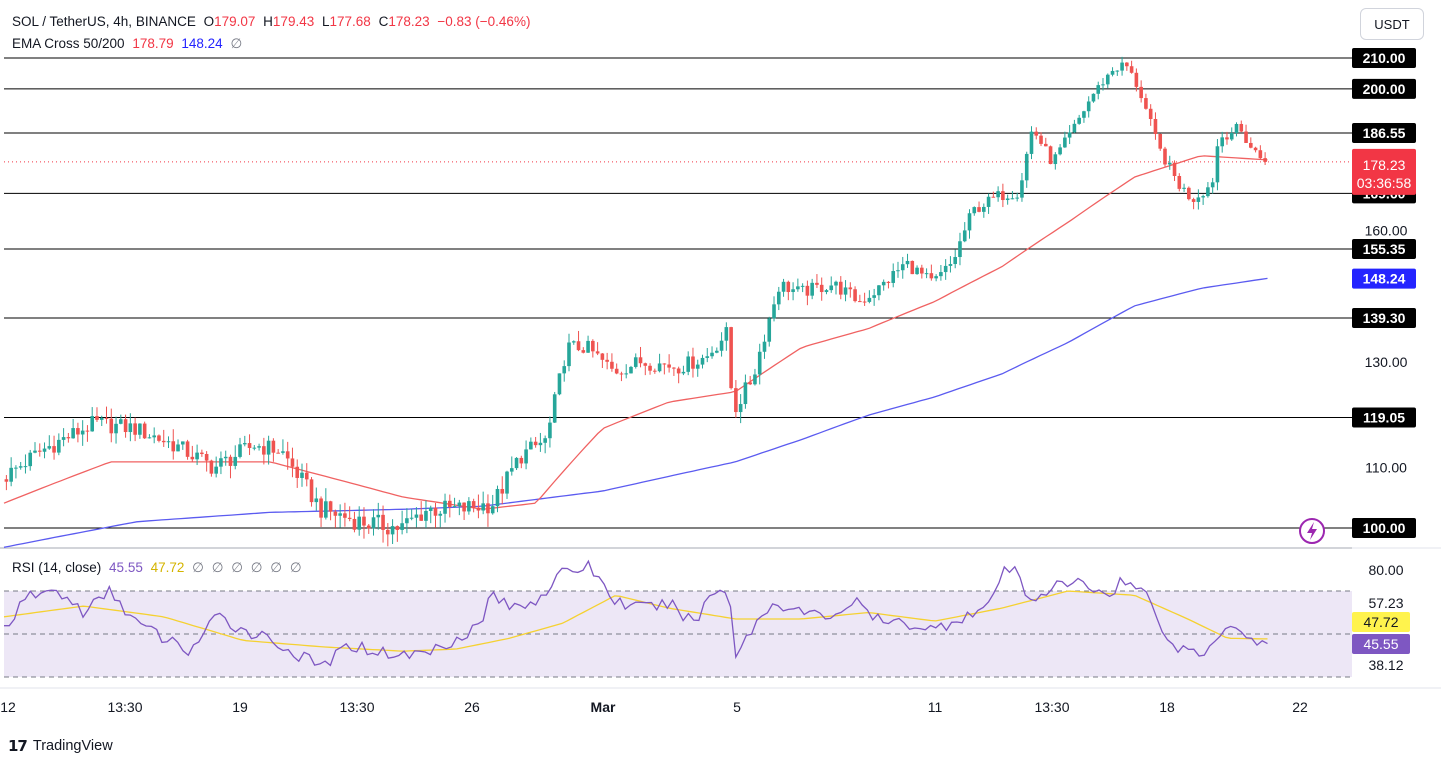  What do you see at coordinates (1381, 622) in the screenshot?
I see `rsi-ma-badge` at bounding box center [1381, 622].